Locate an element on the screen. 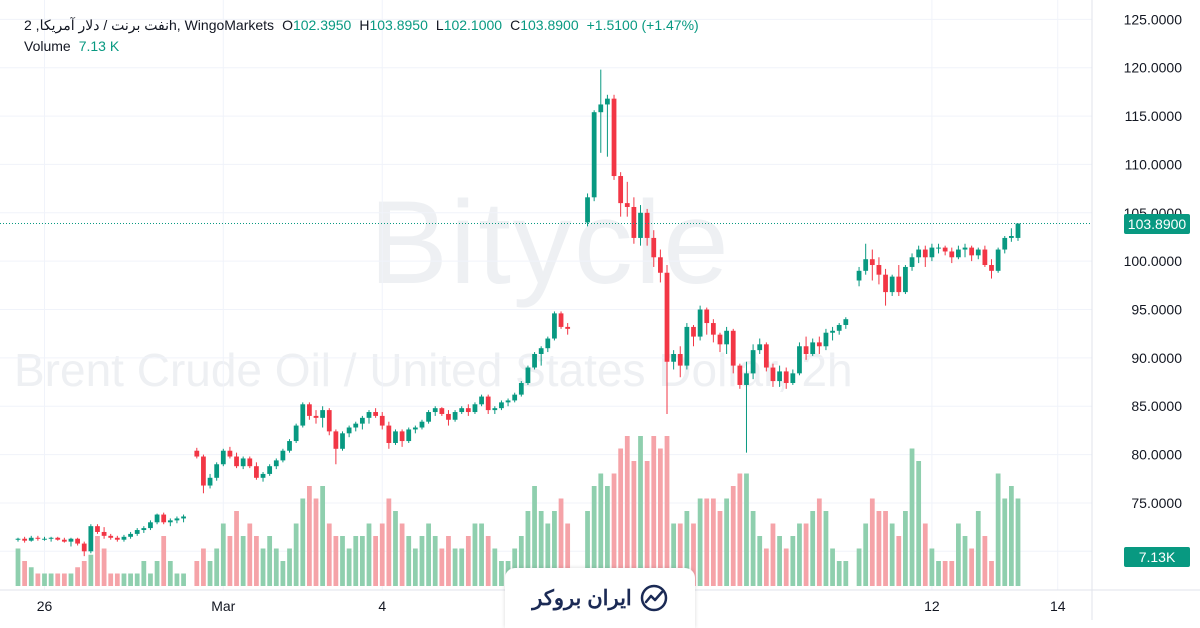  symbol-title: نفت برنت / دلار آمریکا, 2h, WingoMarkets is located at coordinates (149, 25).